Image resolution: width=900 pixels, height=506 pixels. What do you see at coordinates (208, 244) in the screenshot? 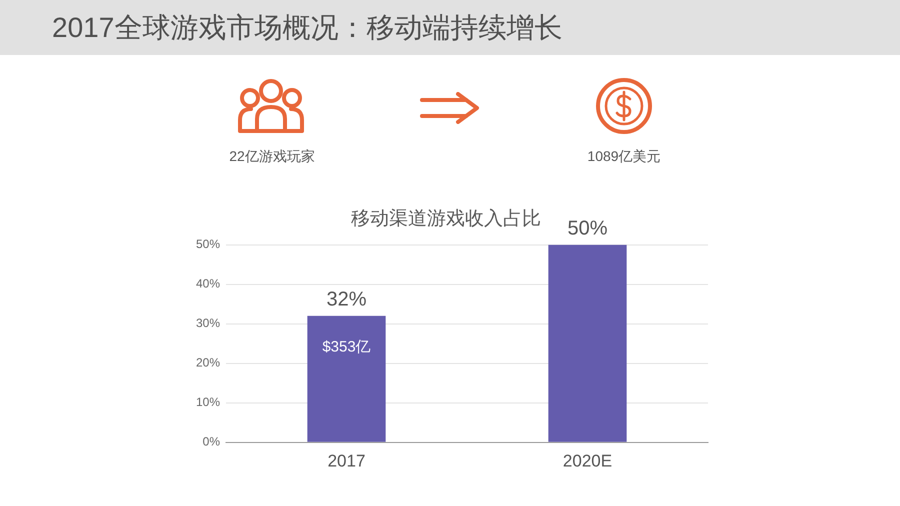
I see `y-tick-label: 50%` at bounding box center [208, 244].